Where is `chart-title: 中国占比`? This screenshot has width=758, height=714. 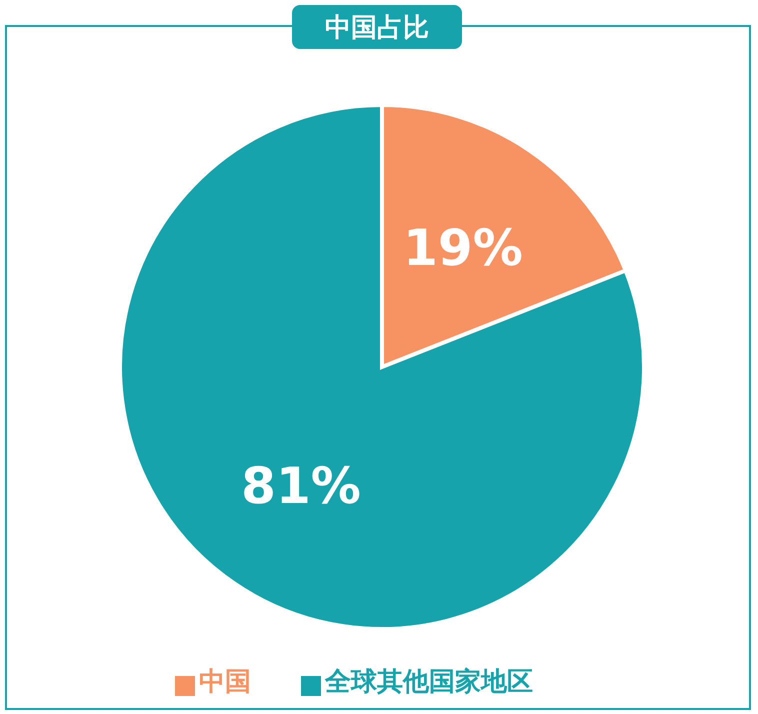 chart-title: 中国占比 is located at coordinates (377, 27).